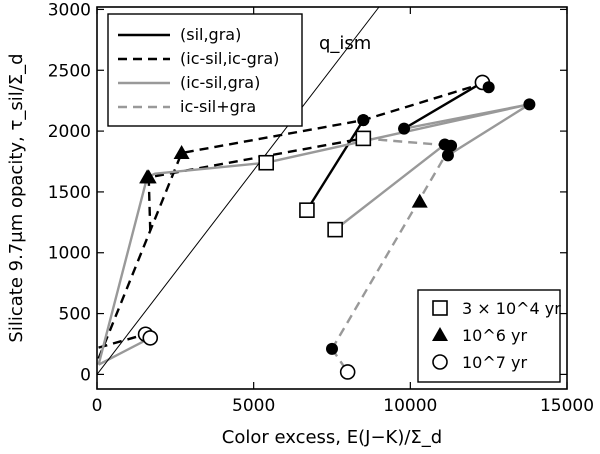 This screenshot has width=600, height=454. What do you see at coordinates (69, 254) in the screenshot?
I see `y-tick-label: 1000` at bounding box center [69, 254].